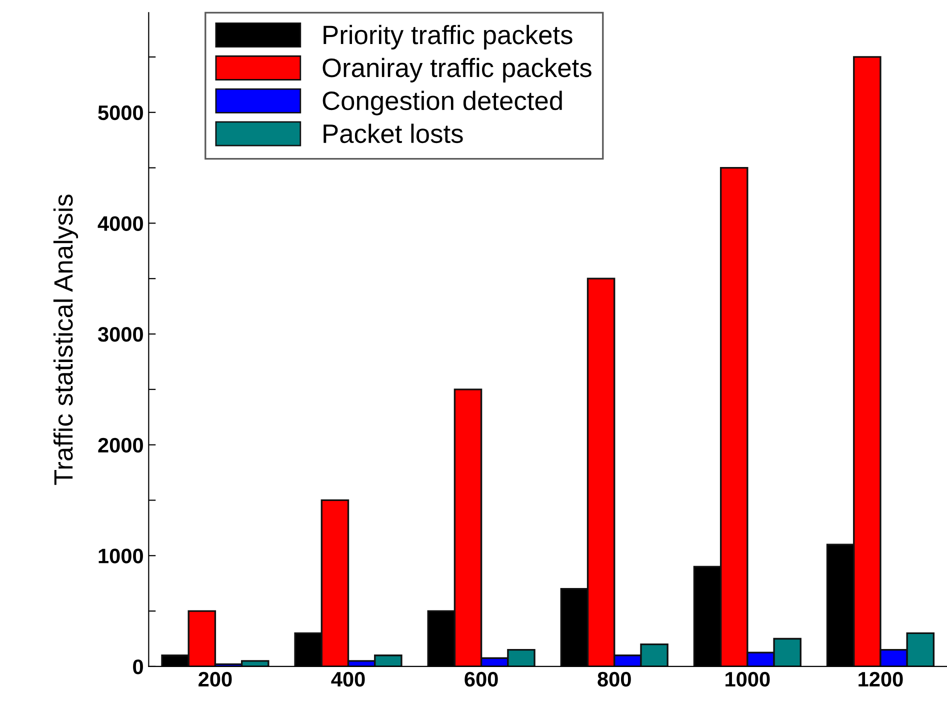  What do you see at coordinates (215, 679) in the screenshot?
I see `x-tick-label: 200` at bounding box center [215, 679].